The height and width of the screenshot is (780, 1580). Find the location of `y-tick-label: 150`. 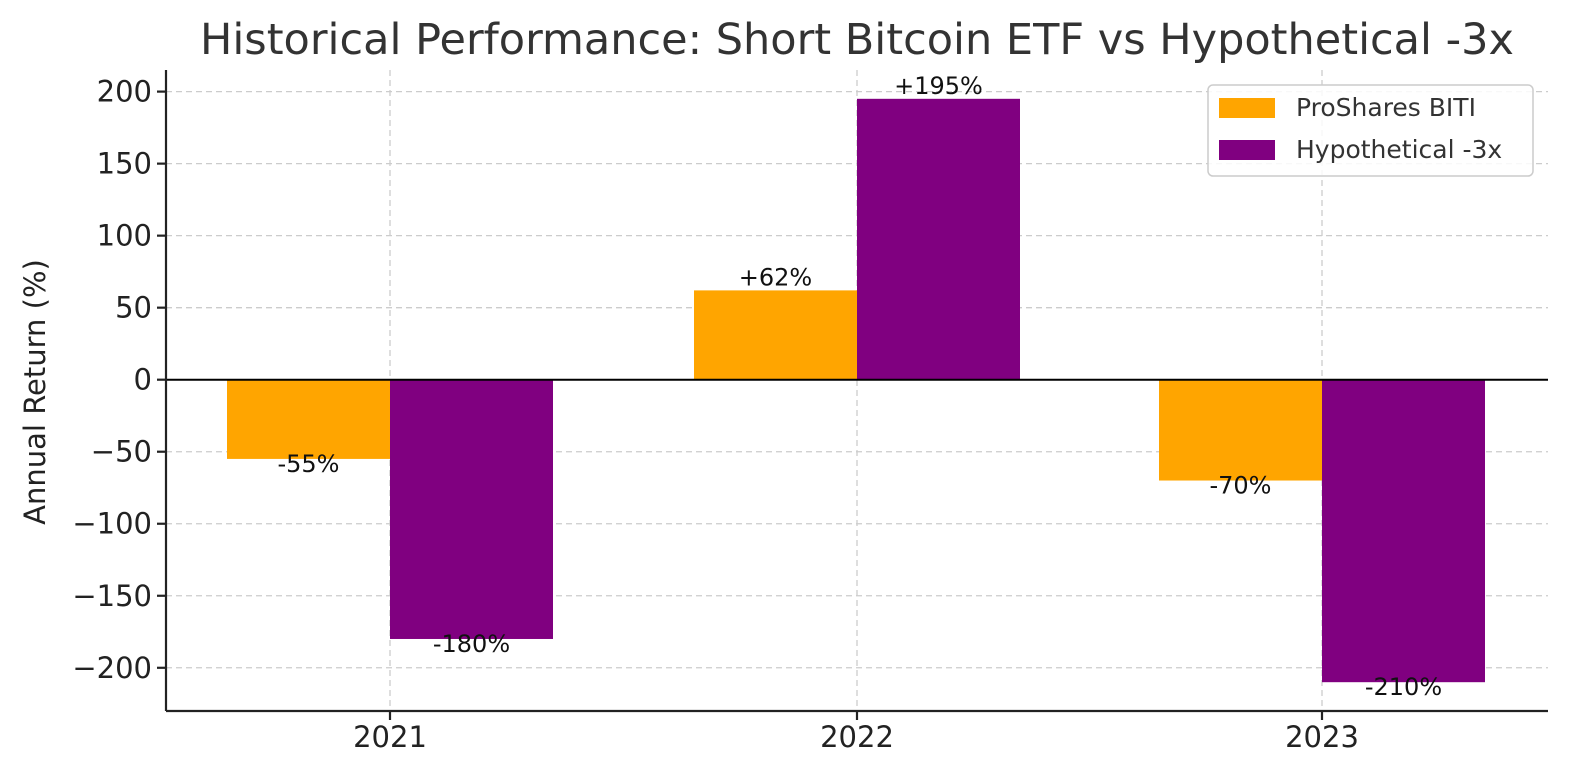

y-tick-label: 150 is located at coordinates (124, 164).